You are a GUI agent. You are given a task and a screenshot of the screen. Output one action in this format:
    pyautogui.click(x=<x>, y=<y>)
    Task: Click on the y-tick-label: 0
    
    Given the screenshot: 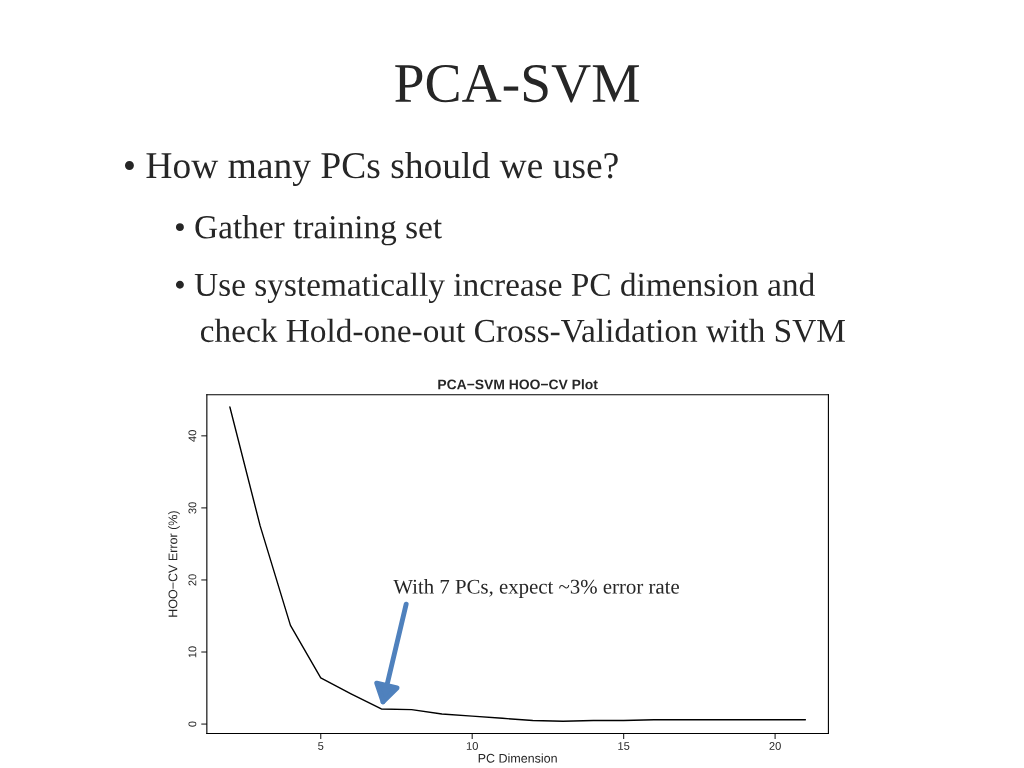 What is the action you would take?
    pyautogui.click(x=192, y=724)
    